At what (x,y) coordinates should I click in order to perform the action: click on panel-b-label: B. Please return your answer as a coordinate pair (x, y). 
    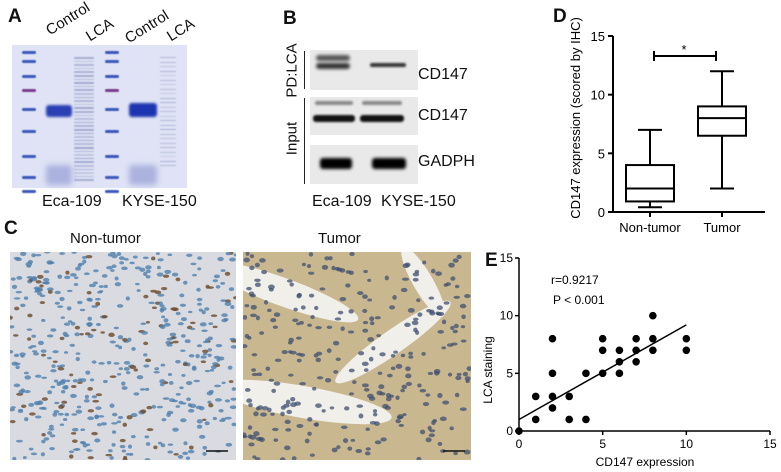
    Looking at the image, I should click on (290, 19).